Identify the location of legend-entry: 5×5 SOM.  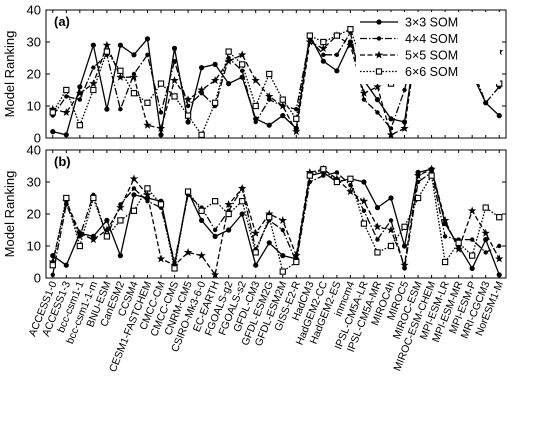
(409, 56).